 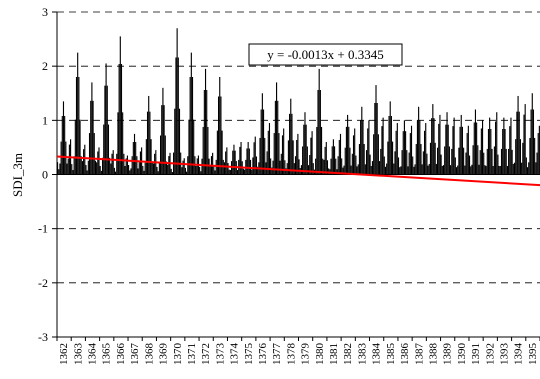 I want to click on equation-box-frame, so click(x=325, y=54).